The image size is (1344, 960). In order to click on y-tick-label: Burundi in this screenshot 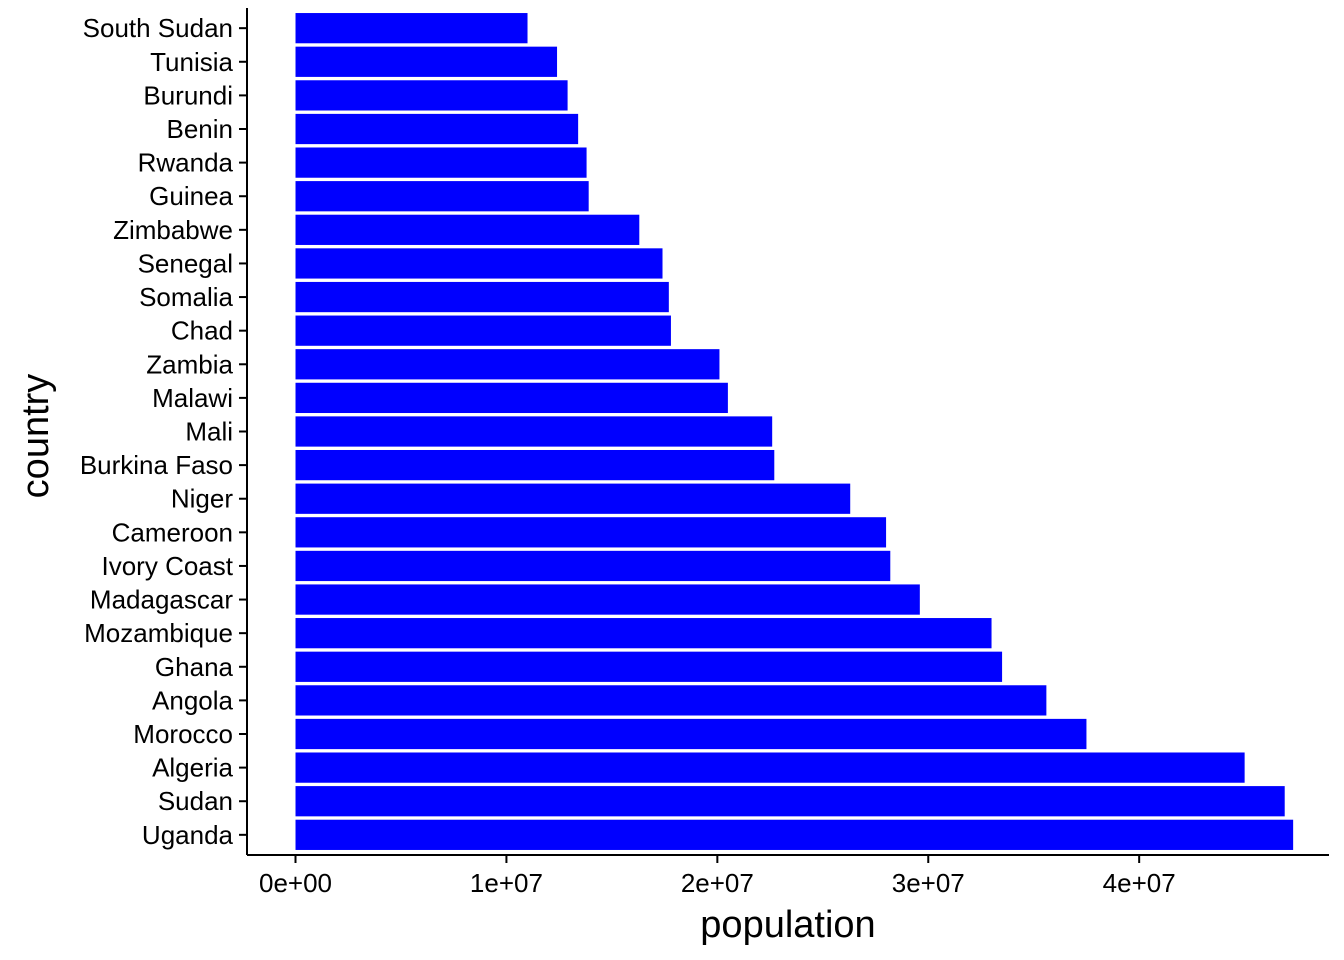, I will do `click(188, 95)`.